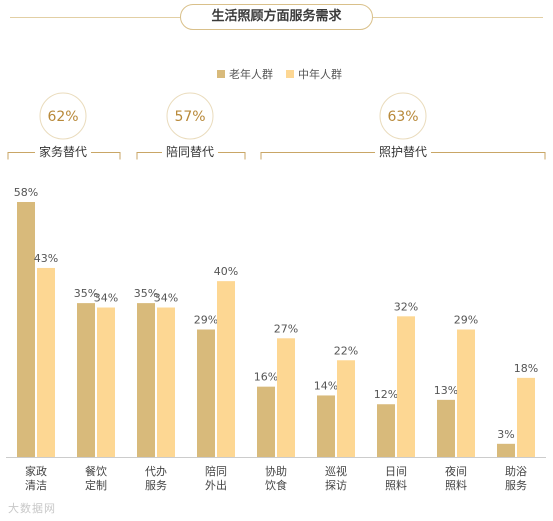  Describe the element at coordinates (36, 485) in the screenshot. I see `category-label-0-1: 清洁` at that location.